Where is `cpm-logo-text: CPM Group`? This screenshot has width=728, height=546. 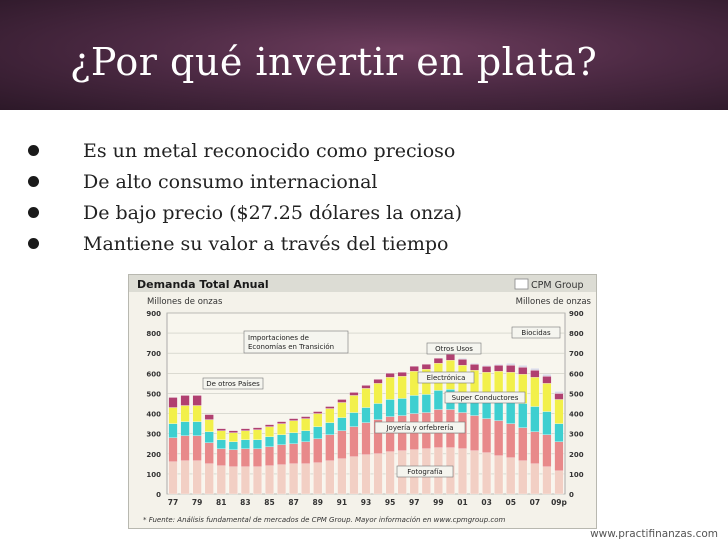
cpm-logo-text: CPM Group is located at coordinates (557, 285).